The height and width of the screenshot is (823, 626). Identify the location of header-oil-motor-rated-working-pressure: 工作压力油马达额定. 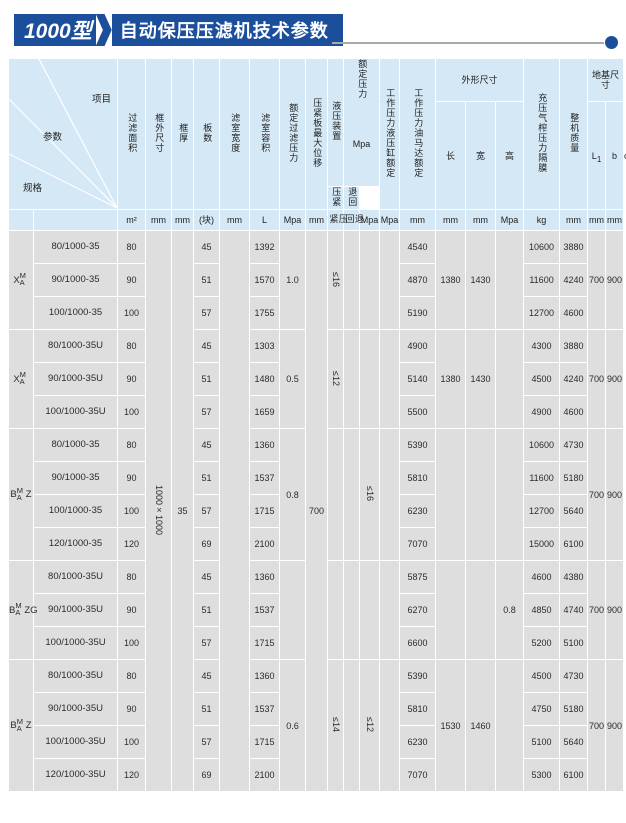
(417, 134).